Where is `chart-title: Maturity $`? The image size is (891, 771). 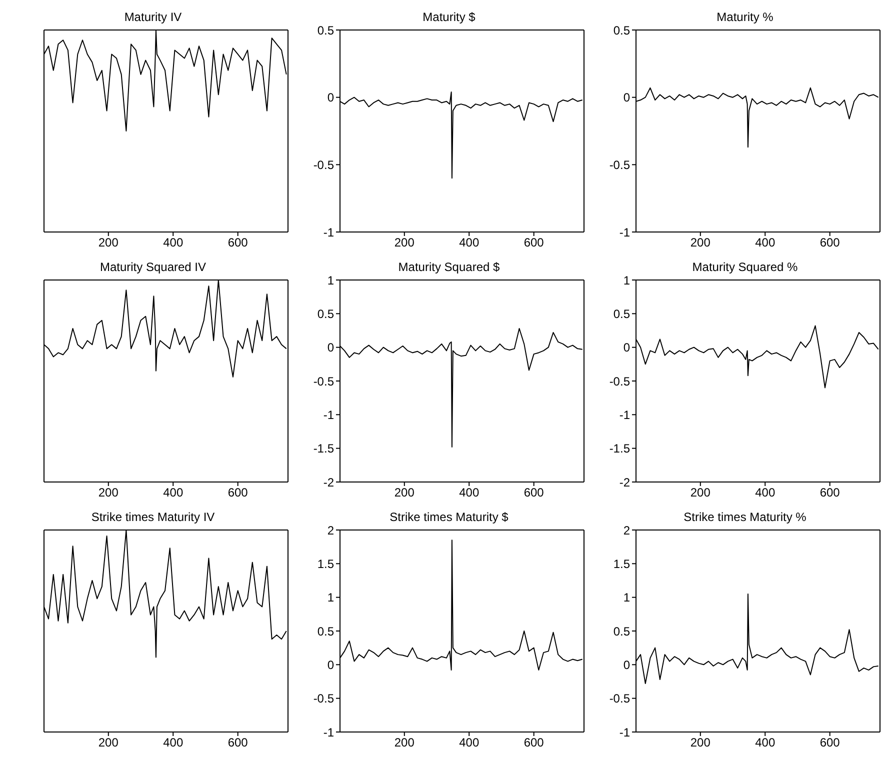
chart-title: Maturity $ is located at coordinates (449, 17).